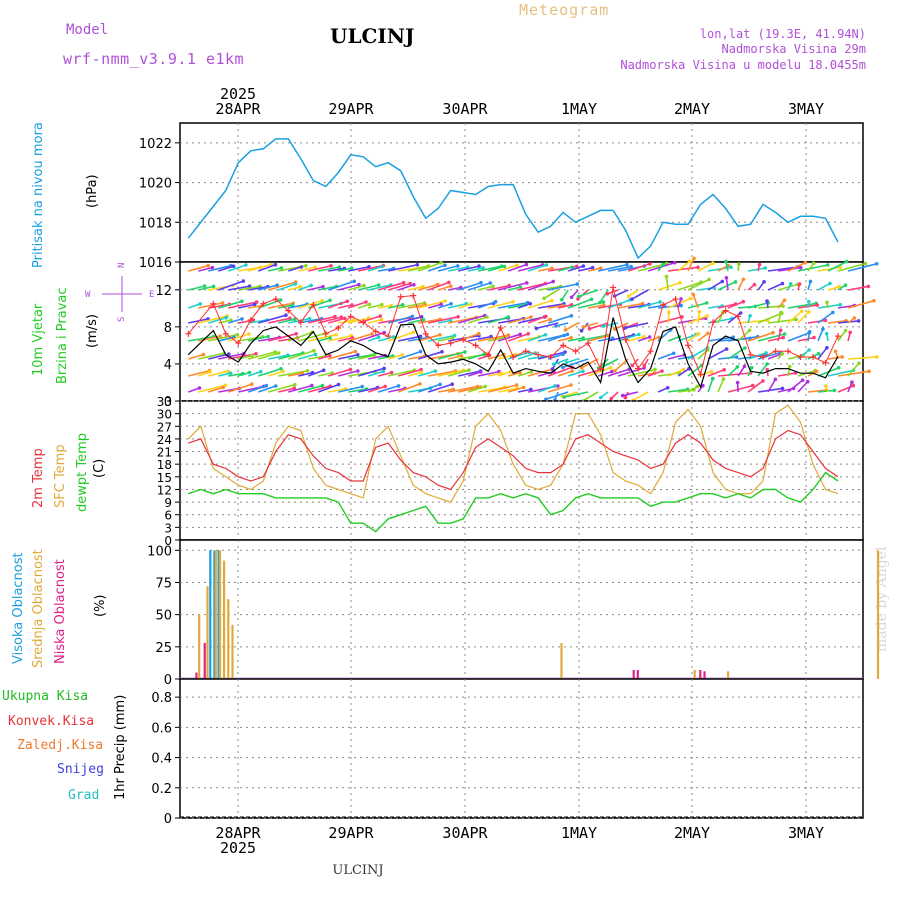  What do you see at coordinates (513, 453) in the screenshot?
I see `sfc-temp-line` at bounding box center [513, 453].